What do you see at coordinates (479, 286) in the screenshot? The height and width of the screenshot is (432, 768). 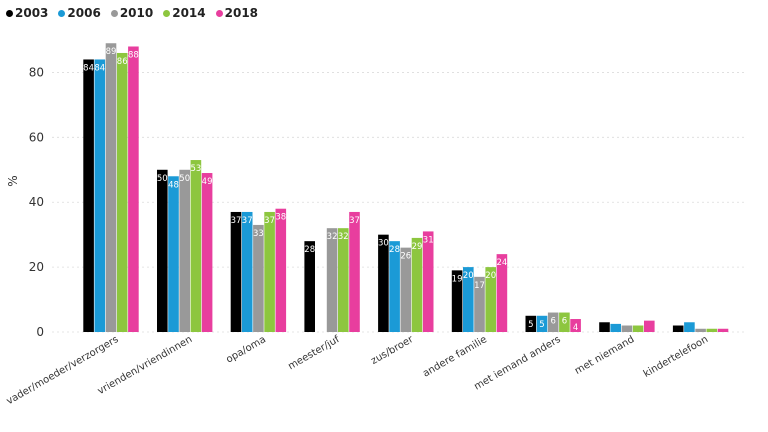 I see `data-label: 17` at bounding box center [479, 286].